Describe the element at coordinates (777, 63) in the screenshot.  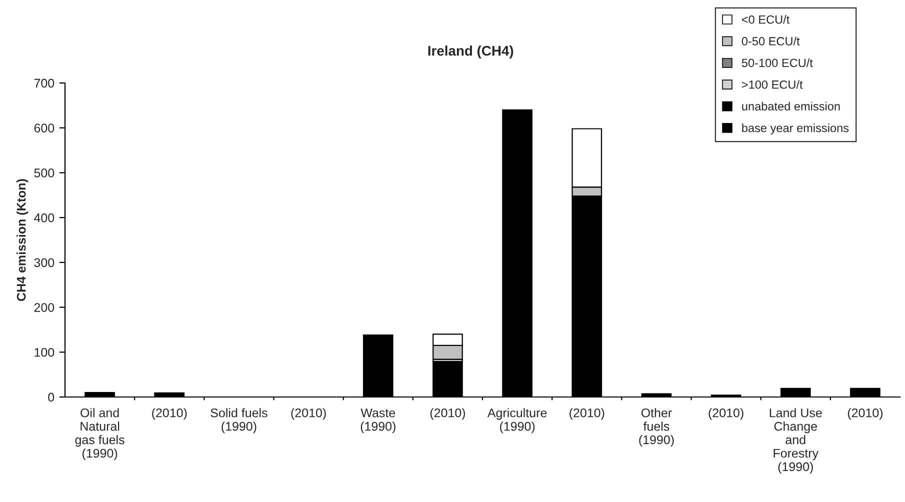
I see `legend-label: 50-100 ECU/t` at that location.